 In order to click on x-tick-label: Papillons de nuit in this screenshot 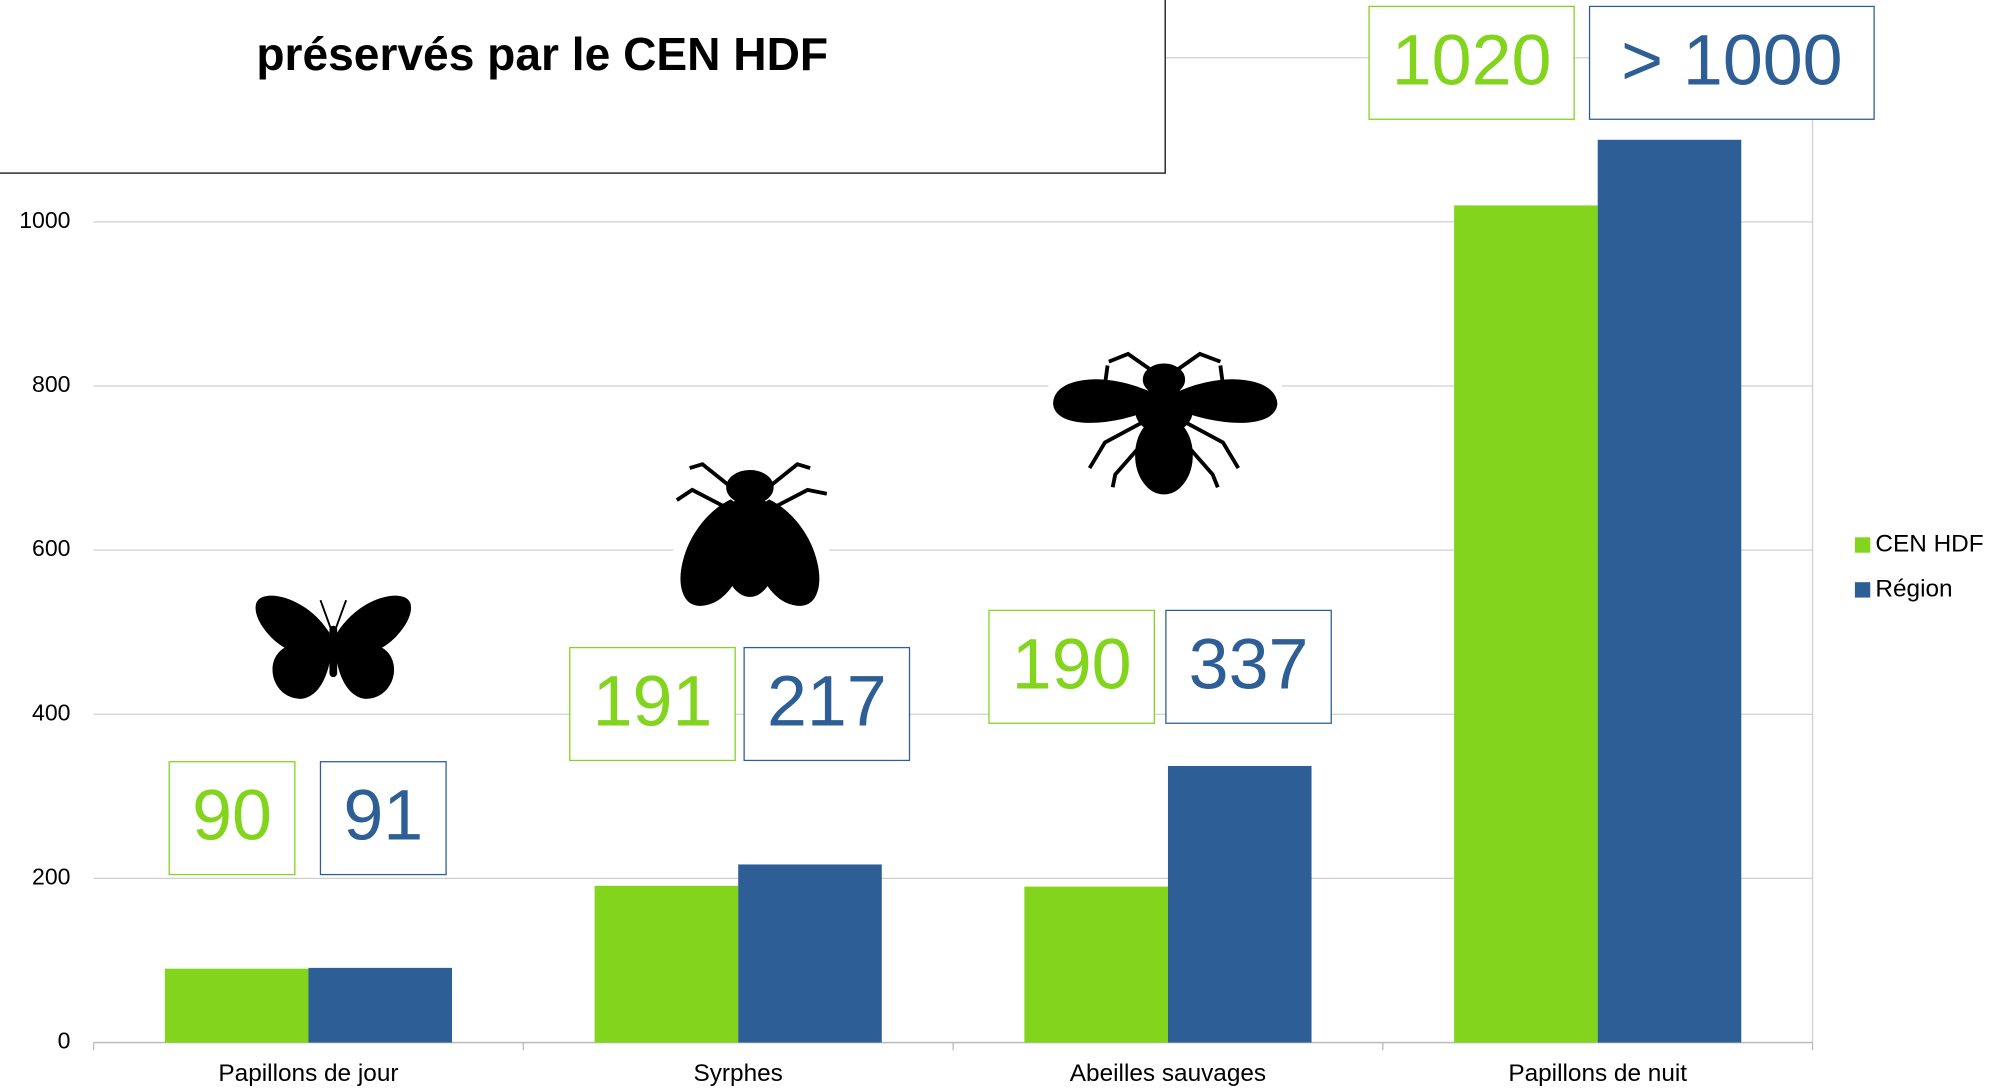, I will do `click(1597, 1073)`.